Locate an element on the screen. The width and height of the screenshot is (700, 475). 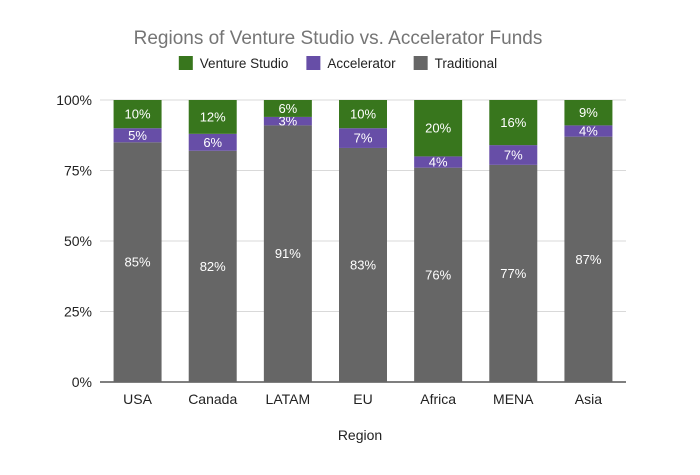
bar-segment-accelerator-usa is located at coordinates (137, 135).